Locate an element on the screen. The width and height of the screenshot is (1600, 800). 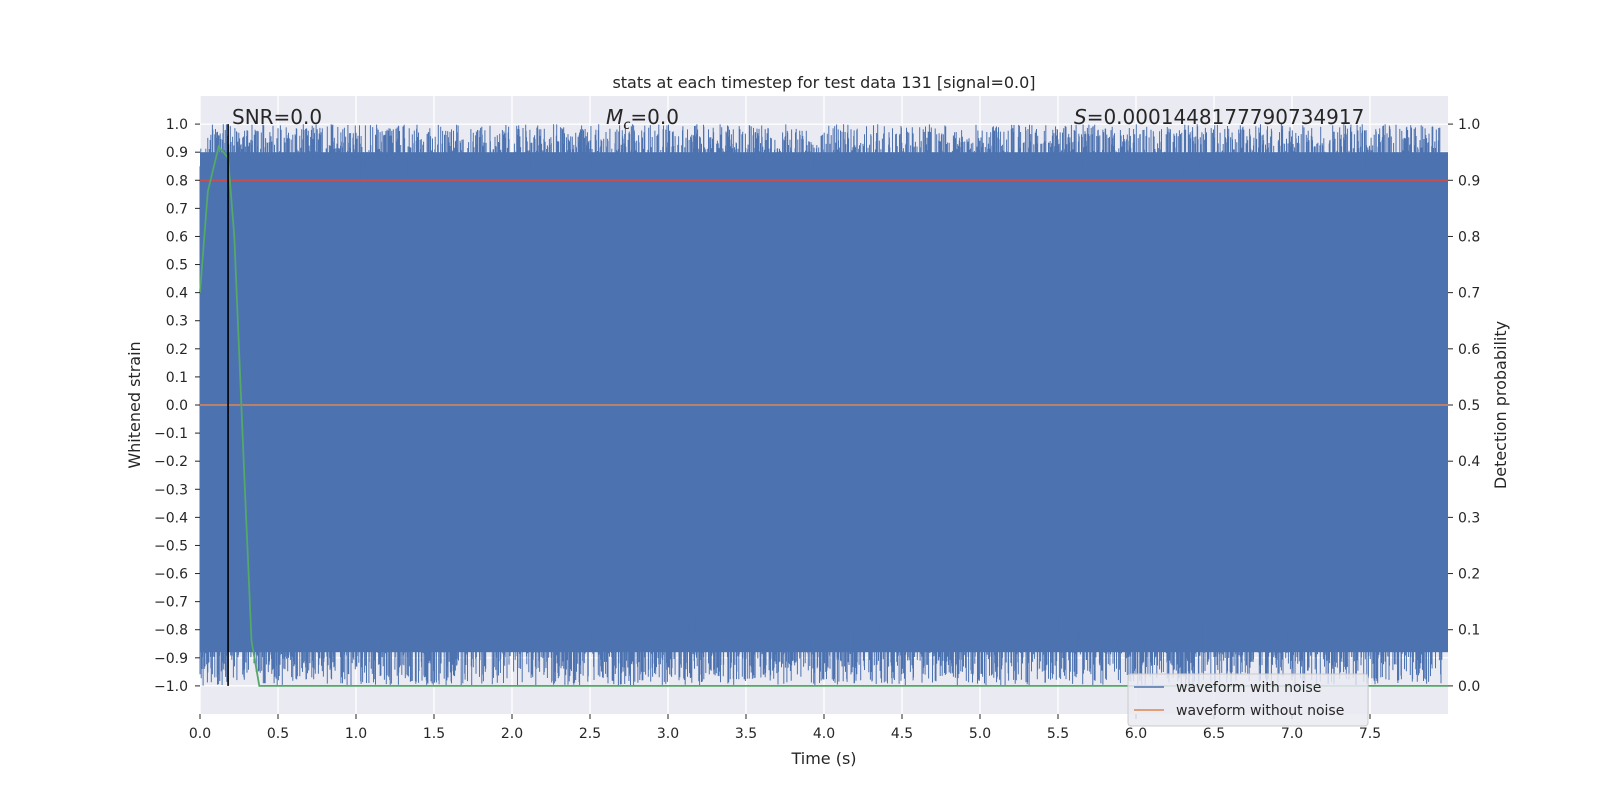
x-tick-label: 7.0 is located at coordinates (1292, 734).